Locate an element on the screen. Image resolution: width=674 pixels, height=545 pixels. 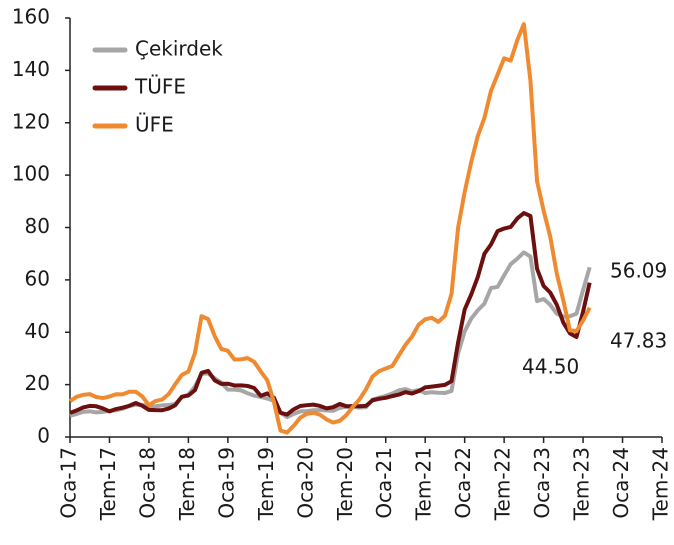
y-tick-label: 80 is located at coordinates (37, 226).